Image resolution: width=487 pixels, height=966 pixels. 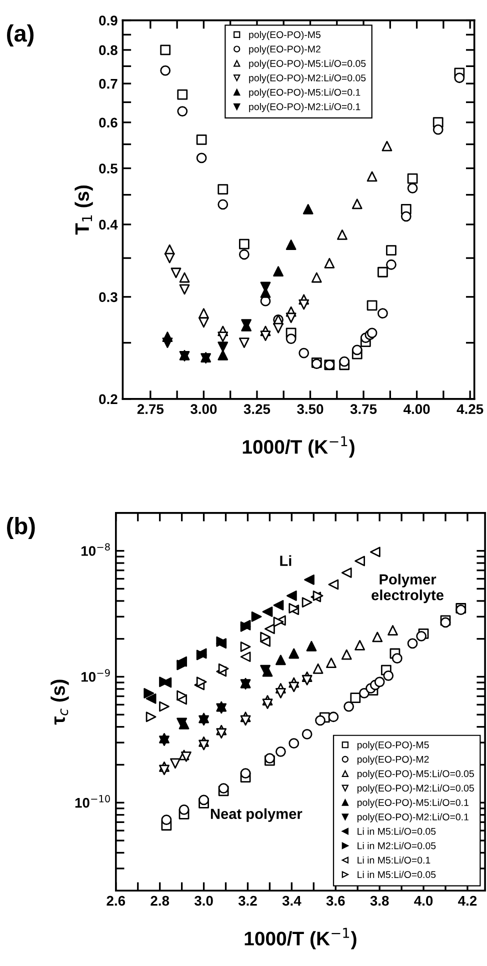 What do you see at coordinates (108, 297) in the screenshot?
I see `y-tick-label: 0.3` at bounding box center [108, 297].